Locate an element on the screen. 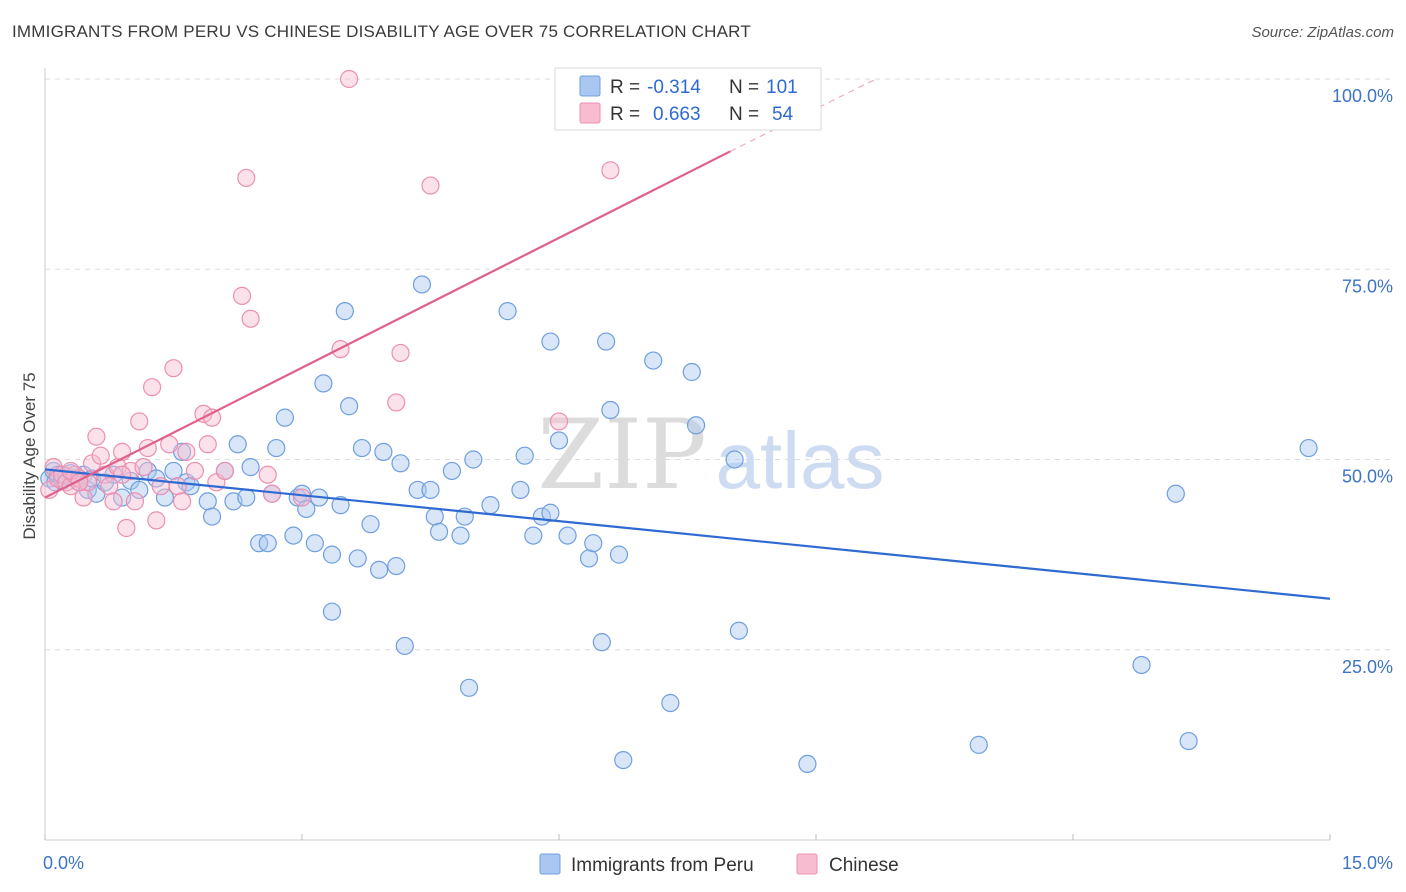 This screenshot has width=1406, height=892. watermark: ZIP atlas is located at coordinates (710, 455).